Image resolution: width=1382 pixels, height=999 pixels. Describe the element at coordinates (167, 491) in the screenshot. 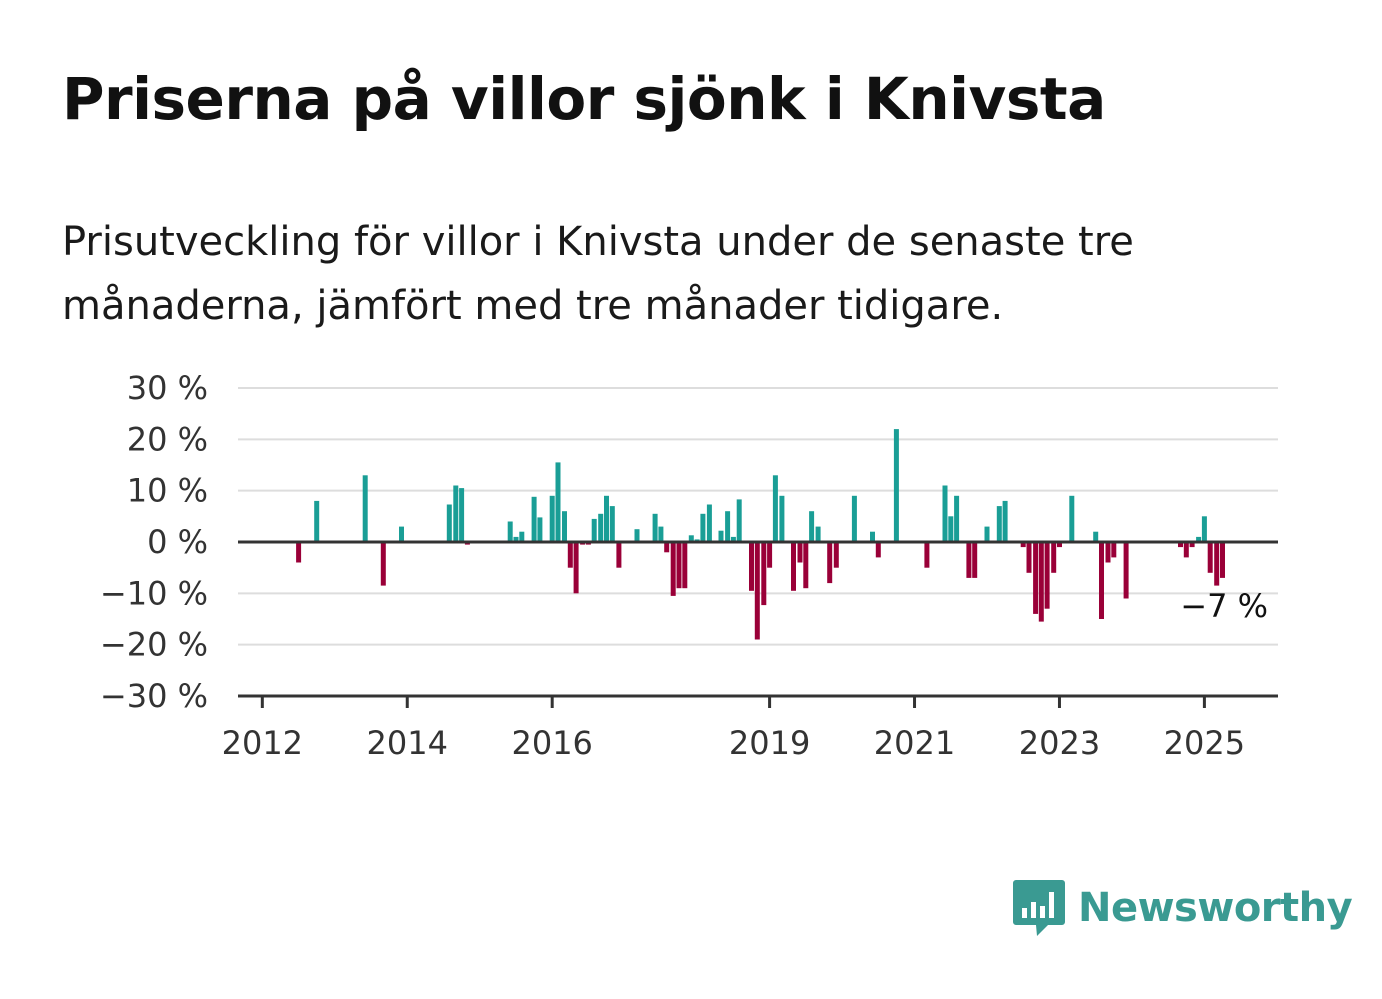

I see `y-tick-label: 10 %` at that location.